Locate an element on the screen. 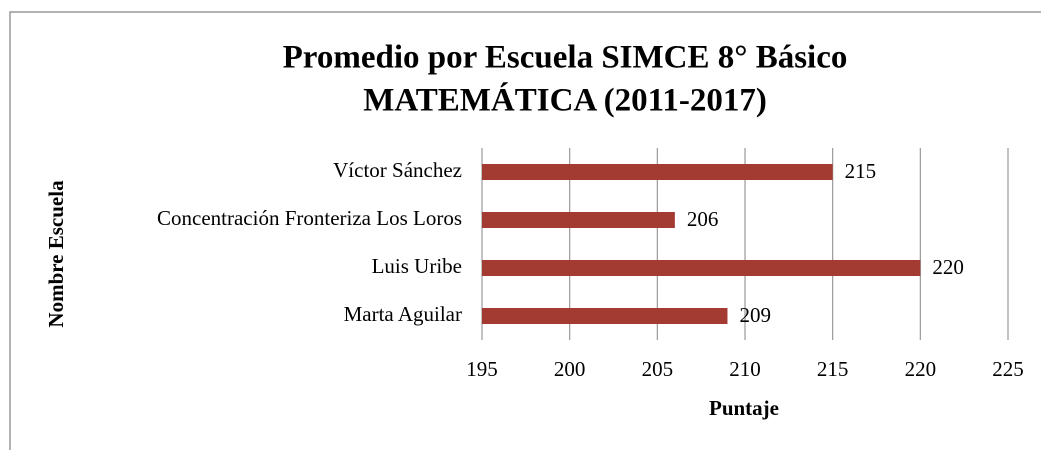 This screenshot has width=1041, height=450. y-axis-label: Nombre Escuela is located at coordinates (56, 254).